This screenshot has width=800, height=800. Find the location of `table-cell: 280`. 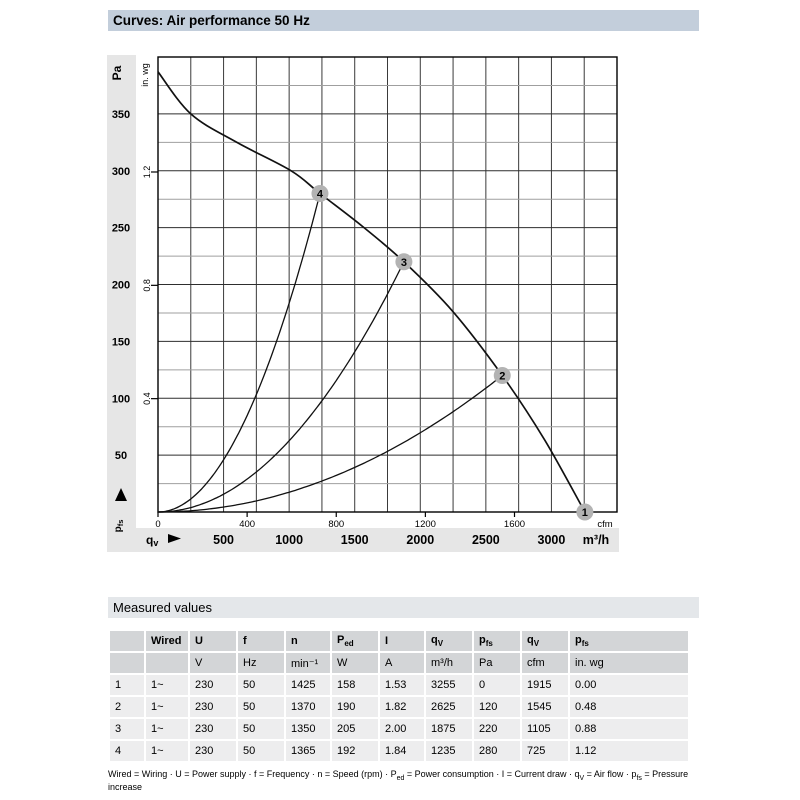

table-cell: 280 is located at coordinates (497, 751).